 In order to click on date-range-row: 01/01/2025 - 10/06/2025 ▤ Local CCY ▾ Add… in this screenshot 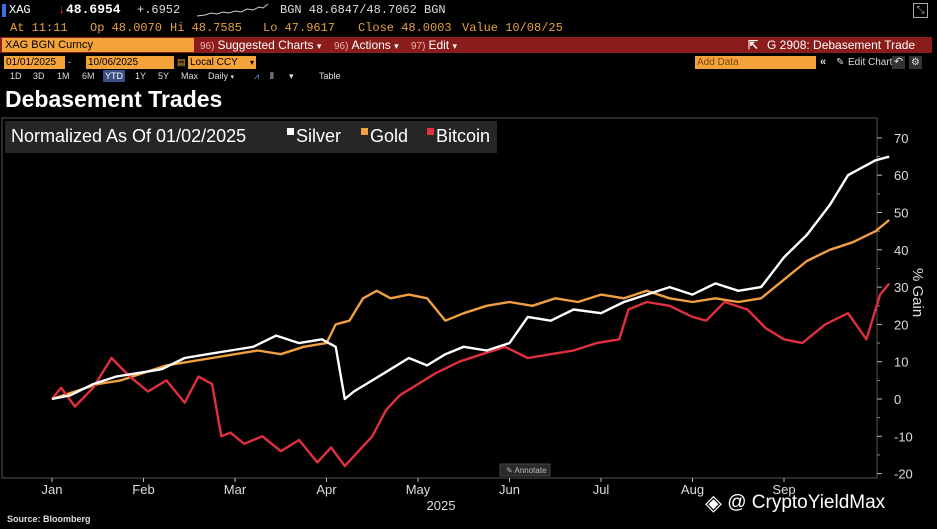, I will do `click(468, 62)`.